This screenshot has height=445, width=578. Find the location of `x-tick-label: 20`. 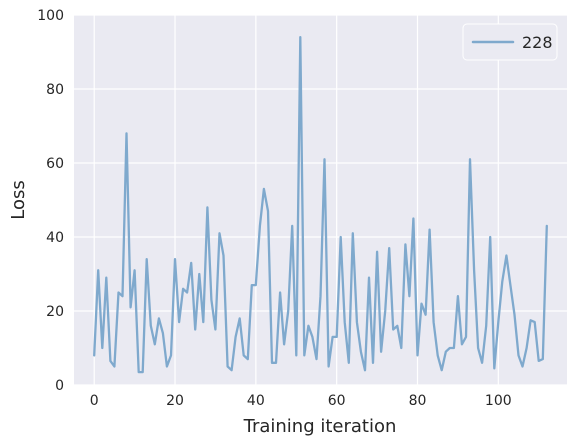

x-tick-label: 20 is located at coordinates (175, 401).